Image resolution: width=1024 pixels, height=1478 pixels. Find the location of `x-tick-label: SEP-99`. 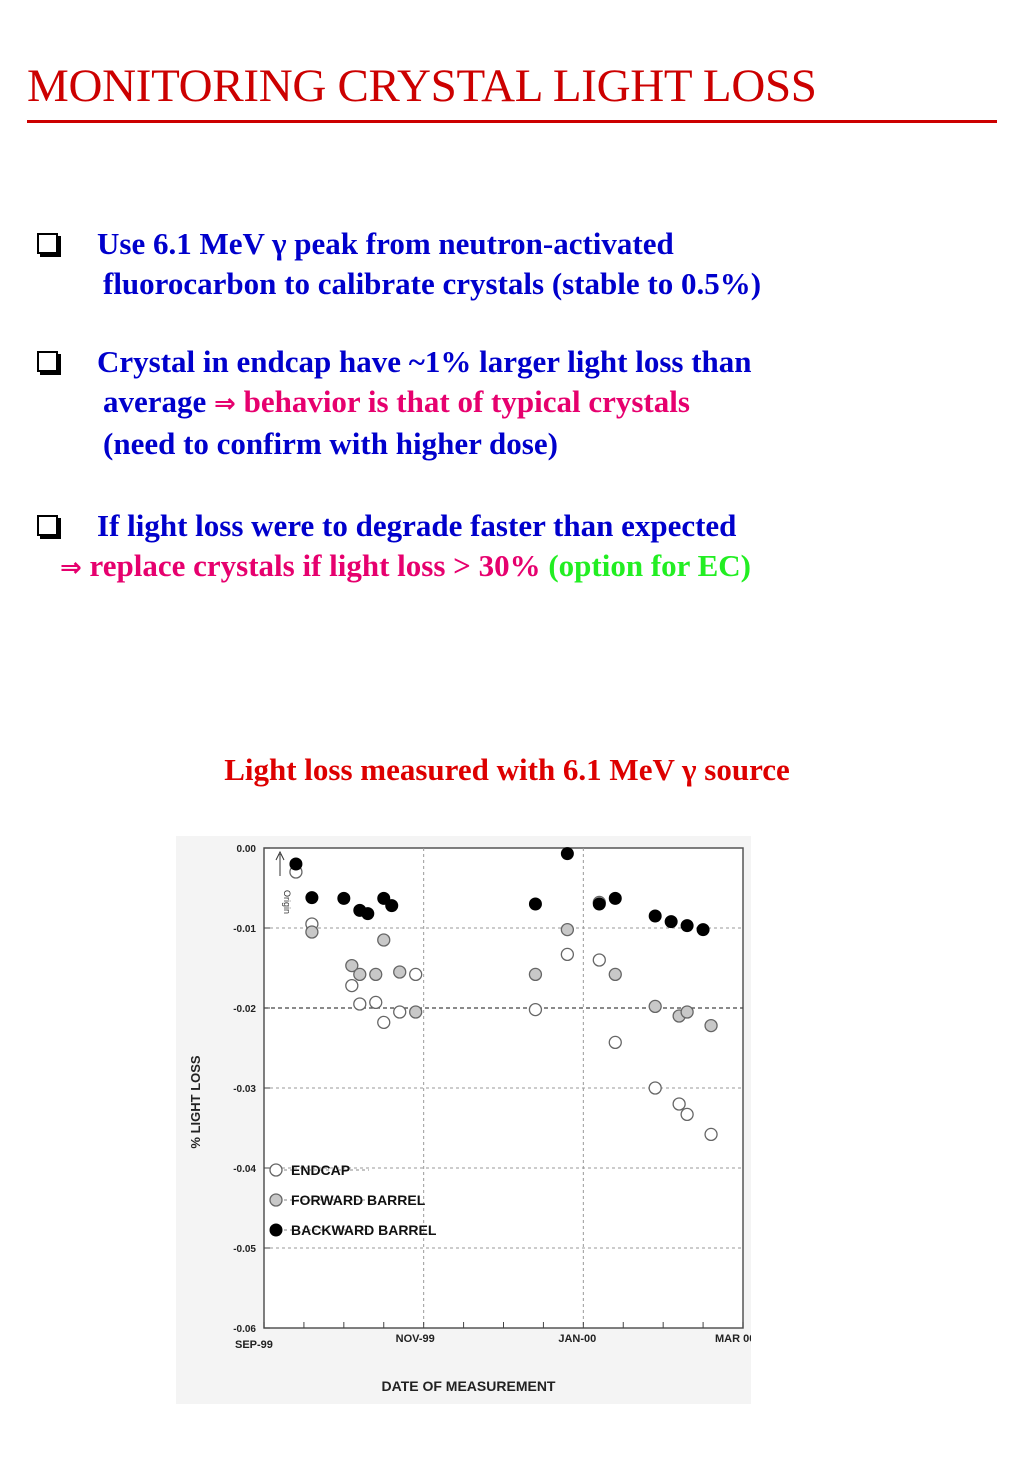

x-tick-label: SEP-99 is located at coordinates (254, 1345).